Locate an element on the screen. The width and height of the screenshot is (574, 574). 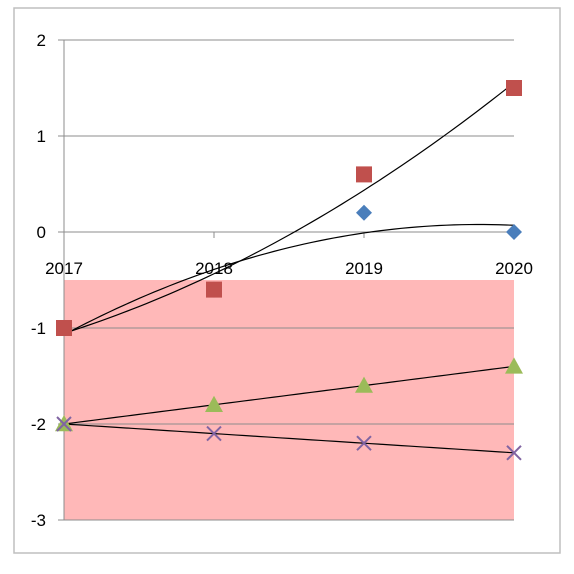
y-tick-label-1: 1 is located at coordinates (41, 136).